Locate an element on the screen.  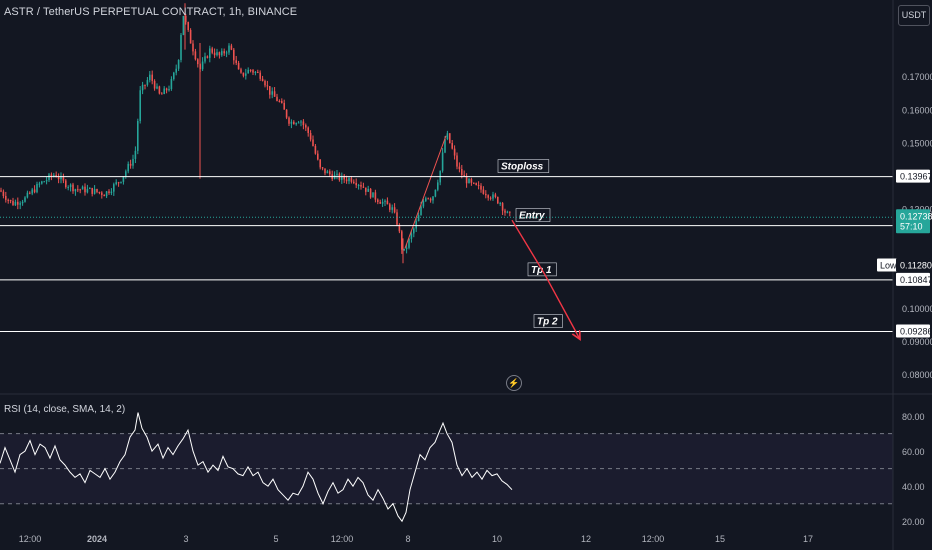
x-tick-label: 12 is located at coordinates (586, 539).